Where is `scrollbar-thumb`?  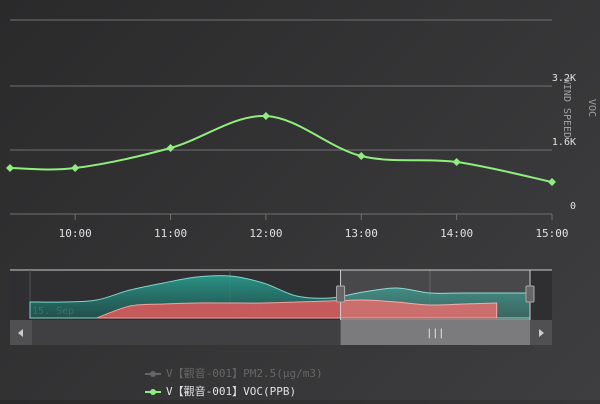
scrollbar-thumb is located at coordinates (435, 332).